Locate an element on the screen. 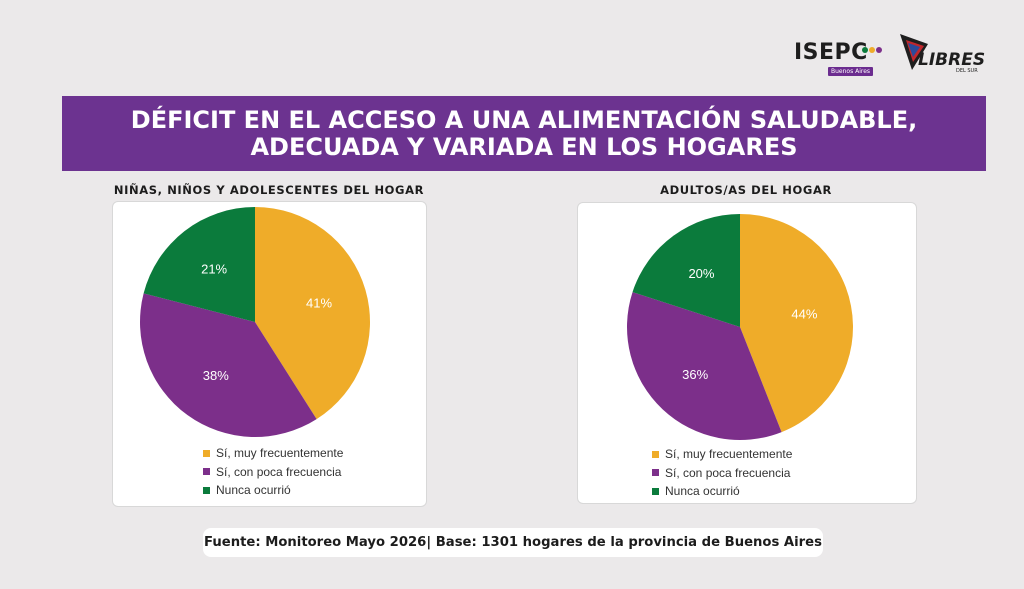 The width and height of the screenshot is (1024, 589). isepc-logo-dots is located at coordinates (872, 47).